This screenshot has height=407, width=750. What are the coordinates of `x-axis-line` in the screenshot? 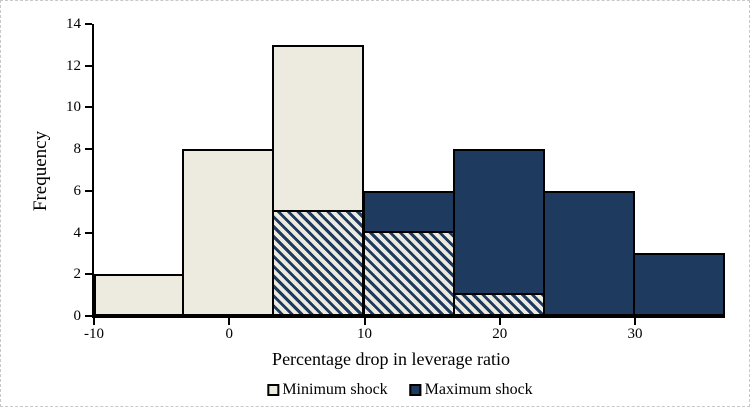 It's located at (409, 317).